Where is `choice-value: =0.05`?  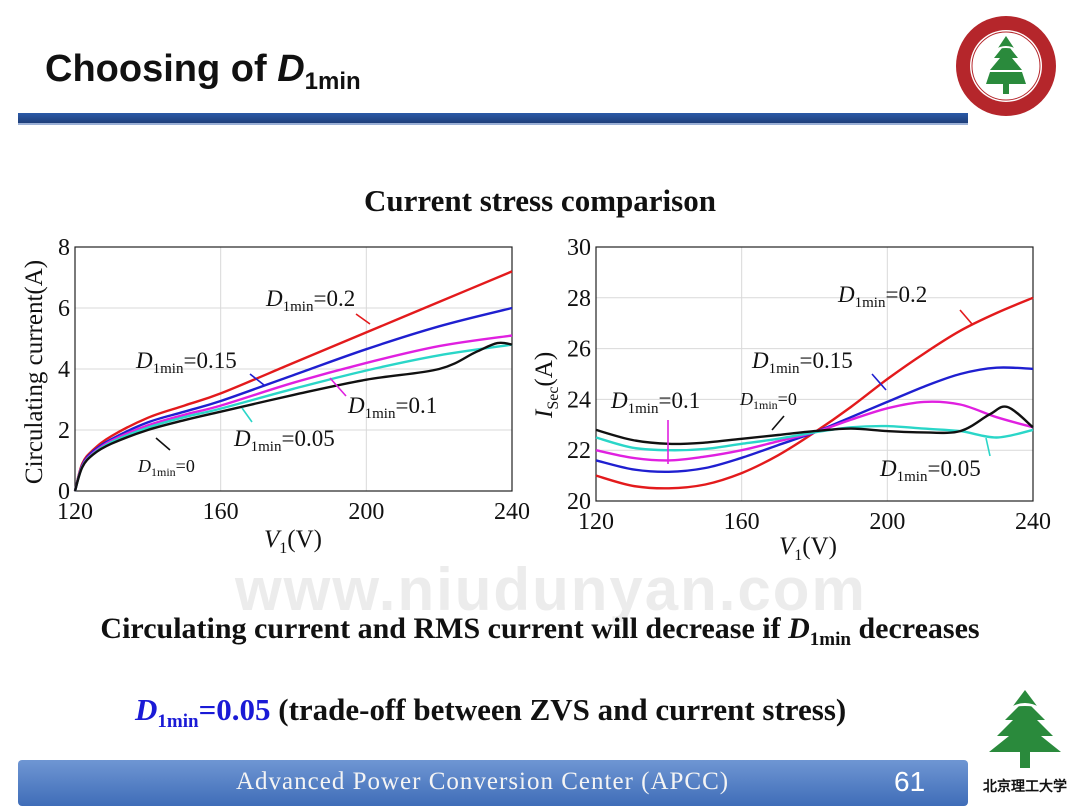 choice-value: =0.05 is located at coordinates (234, 709).